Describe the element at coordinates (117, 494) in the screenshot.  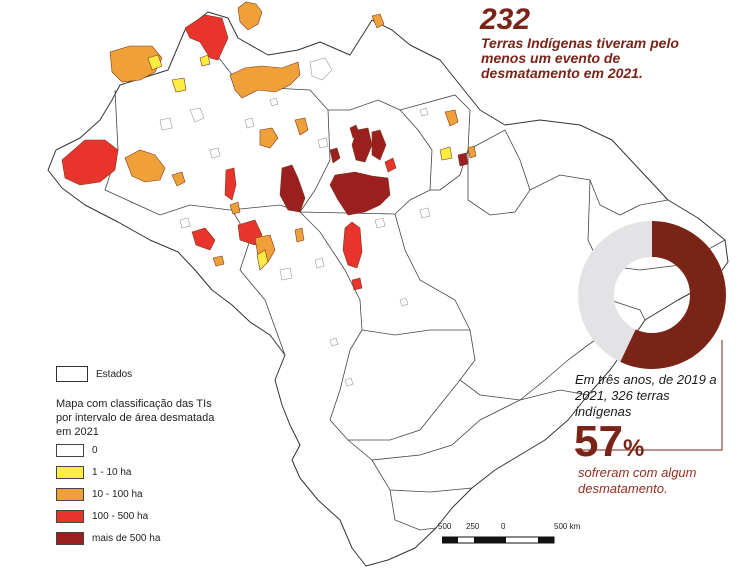
I see `legend-item-label: 10 - 100 ha` at that location.